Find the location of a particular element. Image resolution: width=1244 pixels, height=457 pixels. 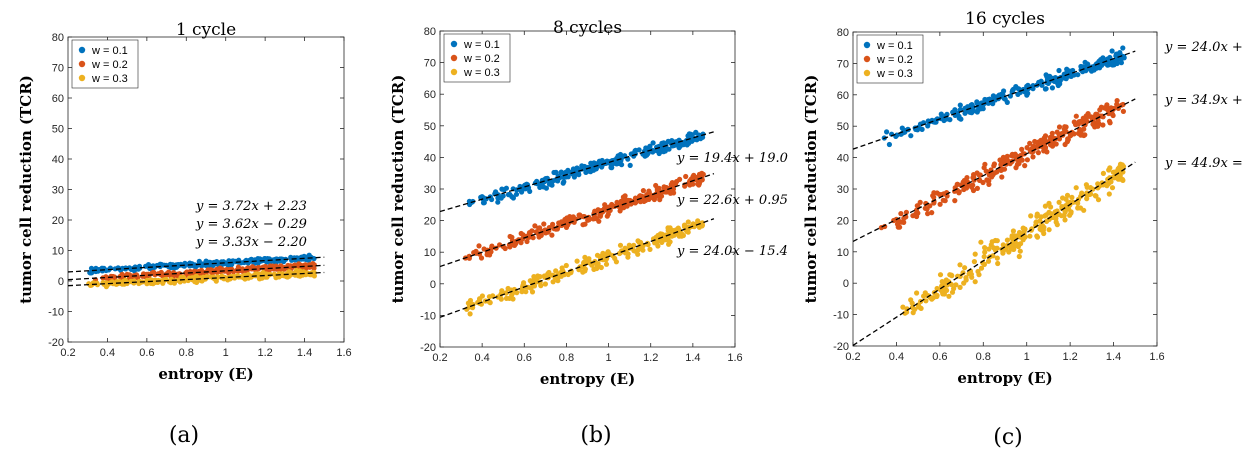

x-tick-label: 1.4 is located at coordinates (1113, 357).